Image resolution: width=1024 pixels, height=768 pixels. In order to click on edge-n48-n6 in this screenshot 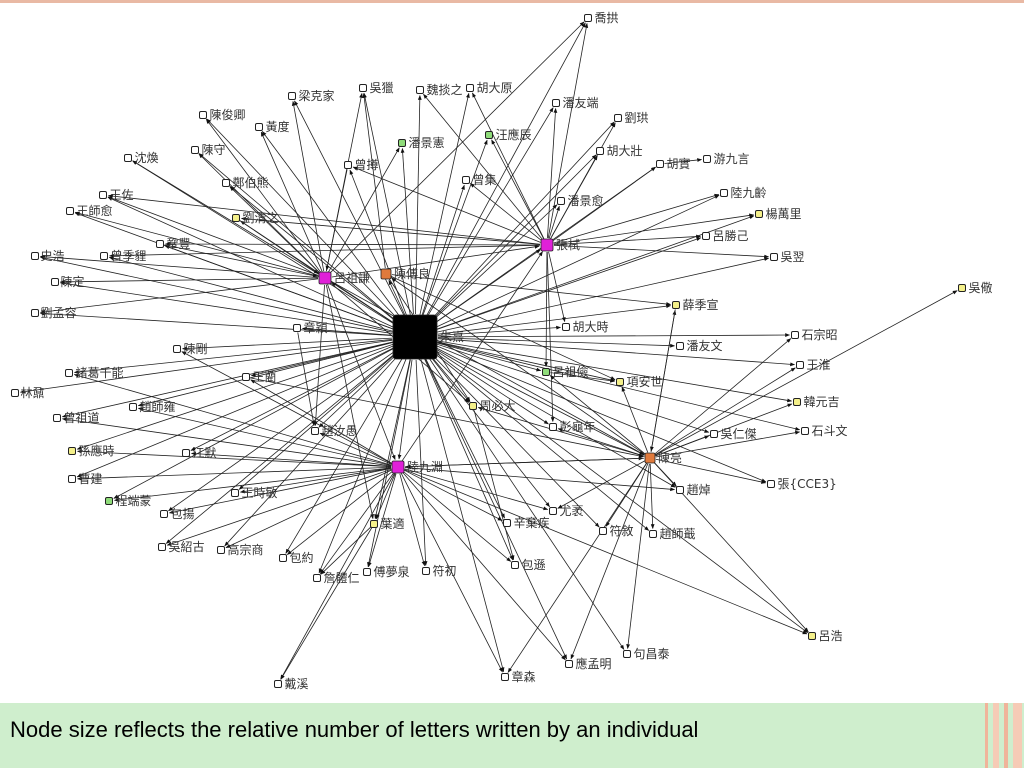, I will do `click(447, 417)`.